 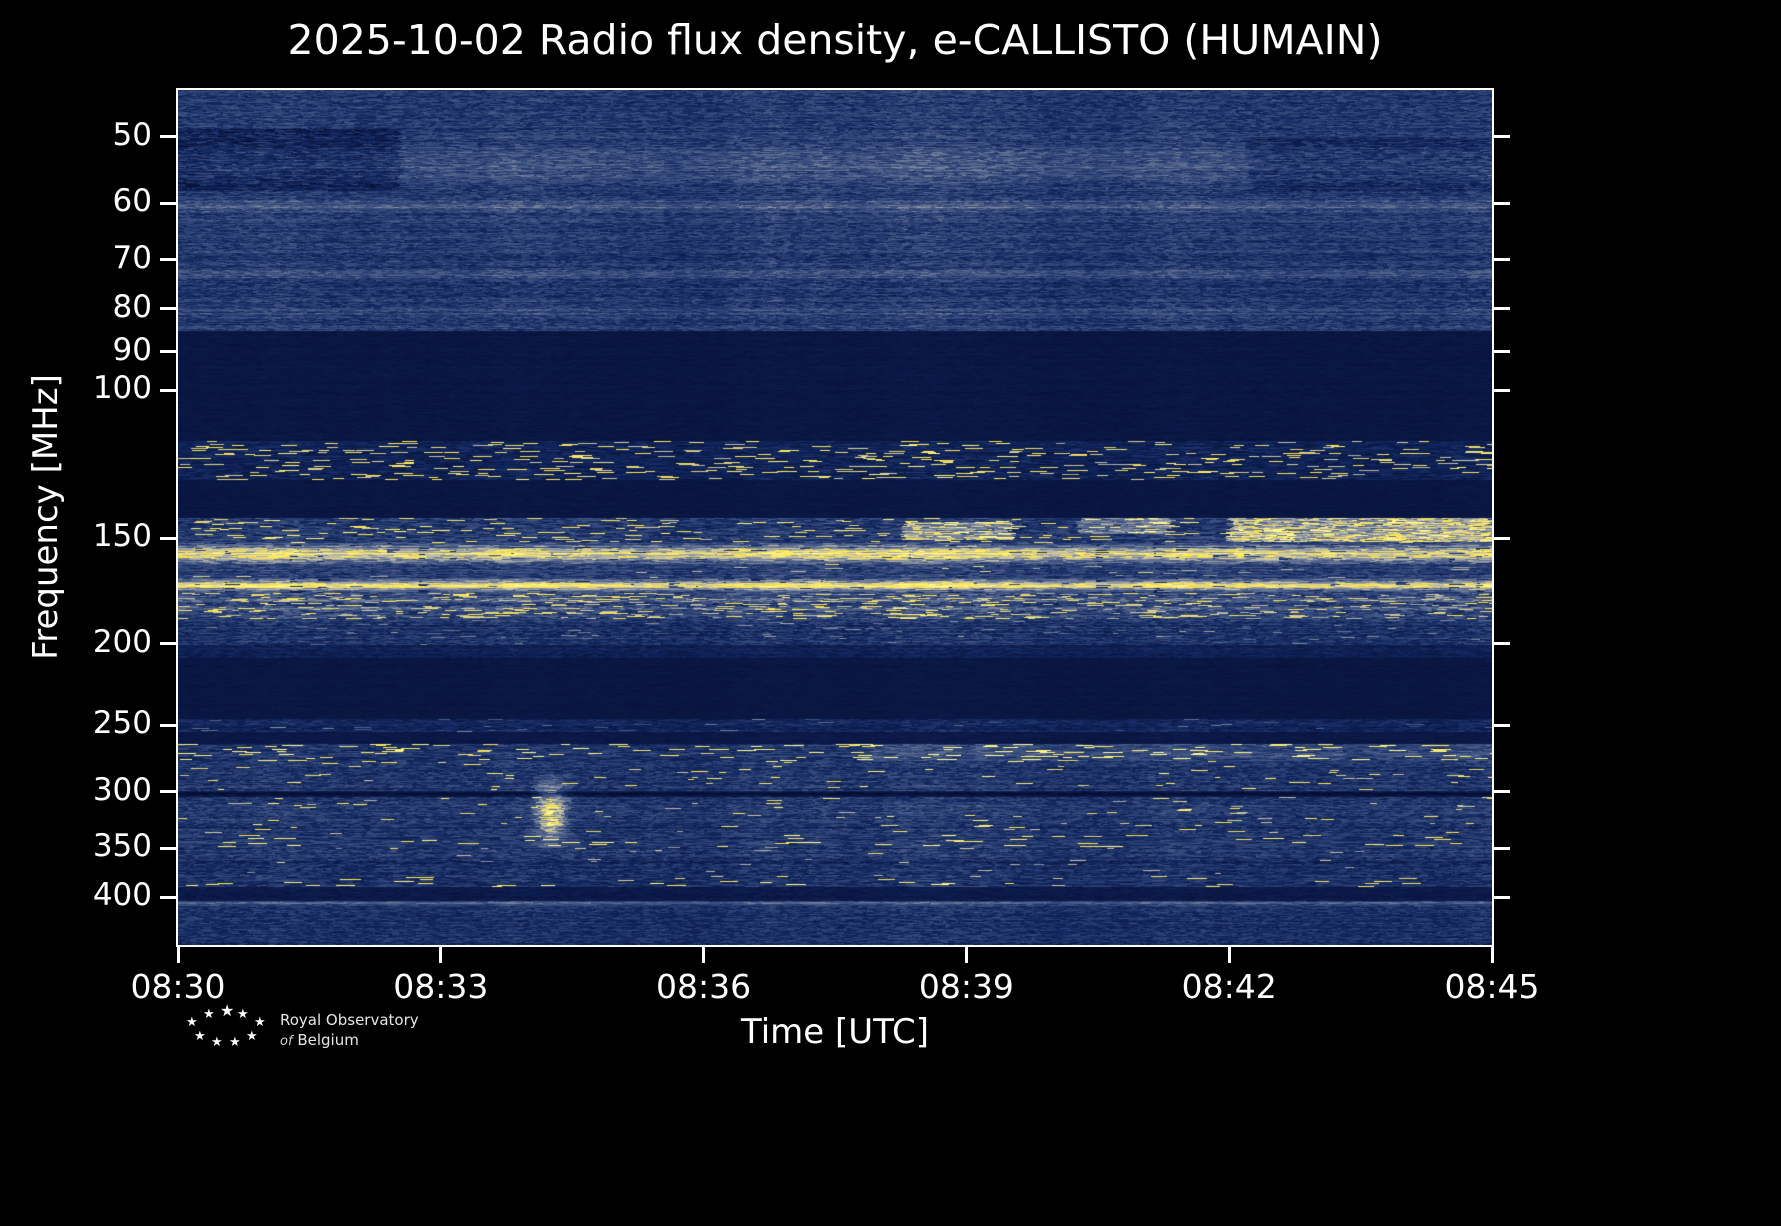 What do you see at coordinates (704, 986) in the screenshot?
I see `x-tick-label: 08:36` at bounding box center [704, 986].